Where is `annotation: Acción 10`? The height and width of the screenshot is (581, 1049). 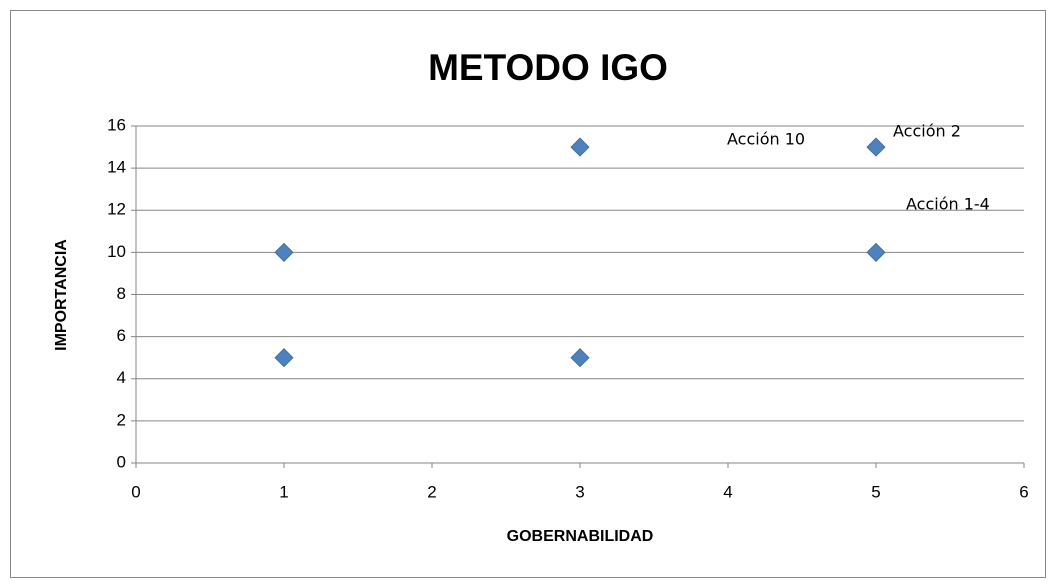
annotation: Acción 10 is located at coordinates (766, 139).